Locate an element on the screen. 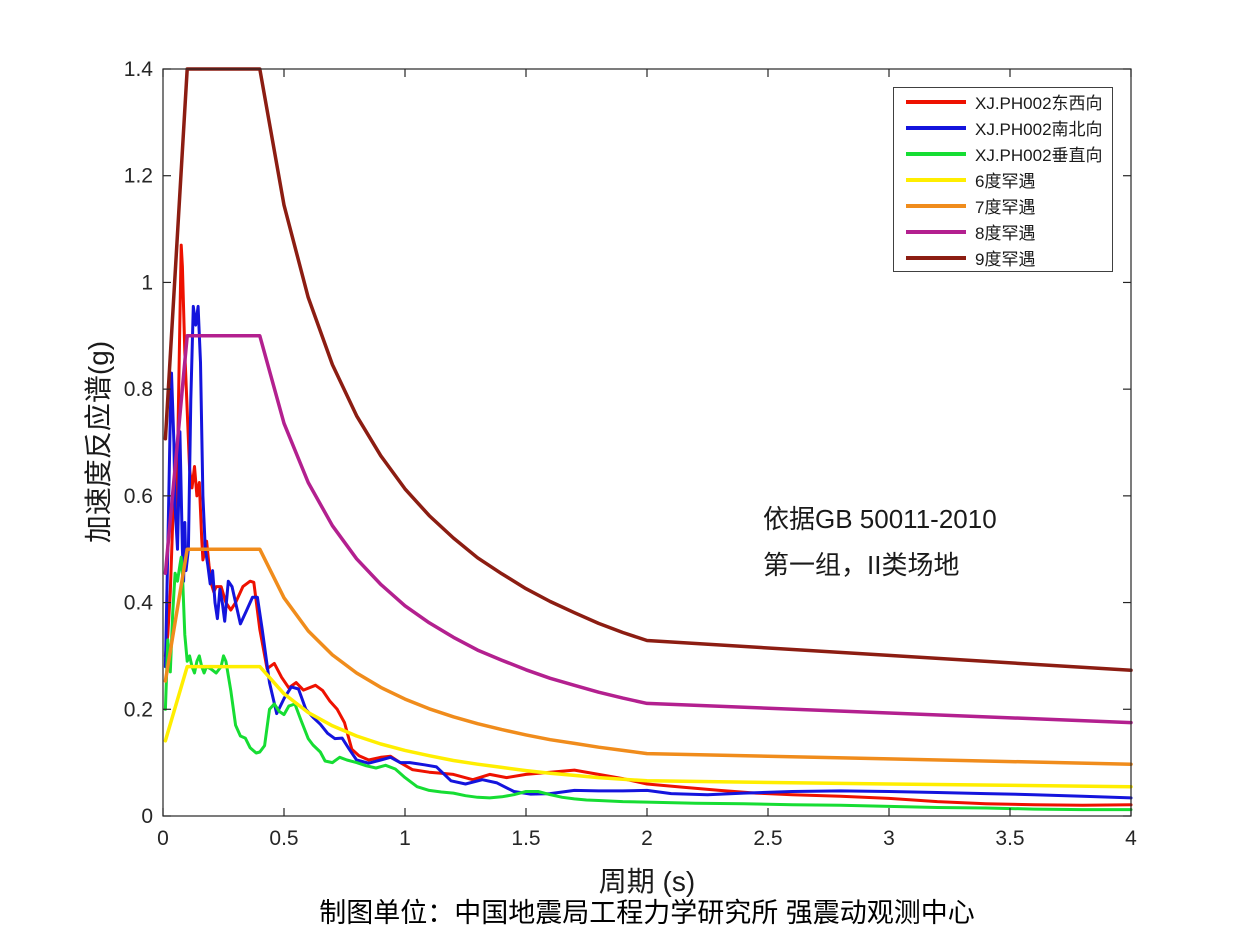 The height and width of the screenshot is (938, 1250). x-tick-label: 1 is located at coordinates (405, 838).